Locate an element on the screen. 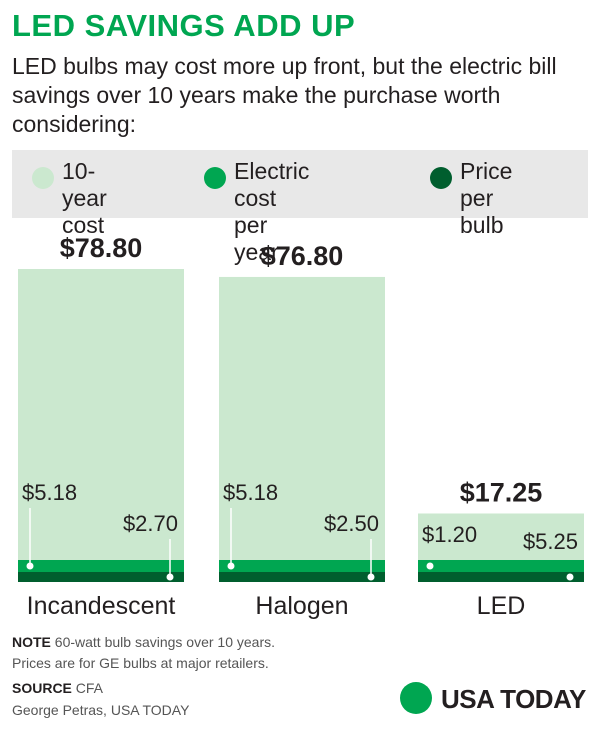 Image resolution: width=600 pixels, height=730 pixels. footer-credit: George Petras, USA TODAY is located at coordinates (101, 710).